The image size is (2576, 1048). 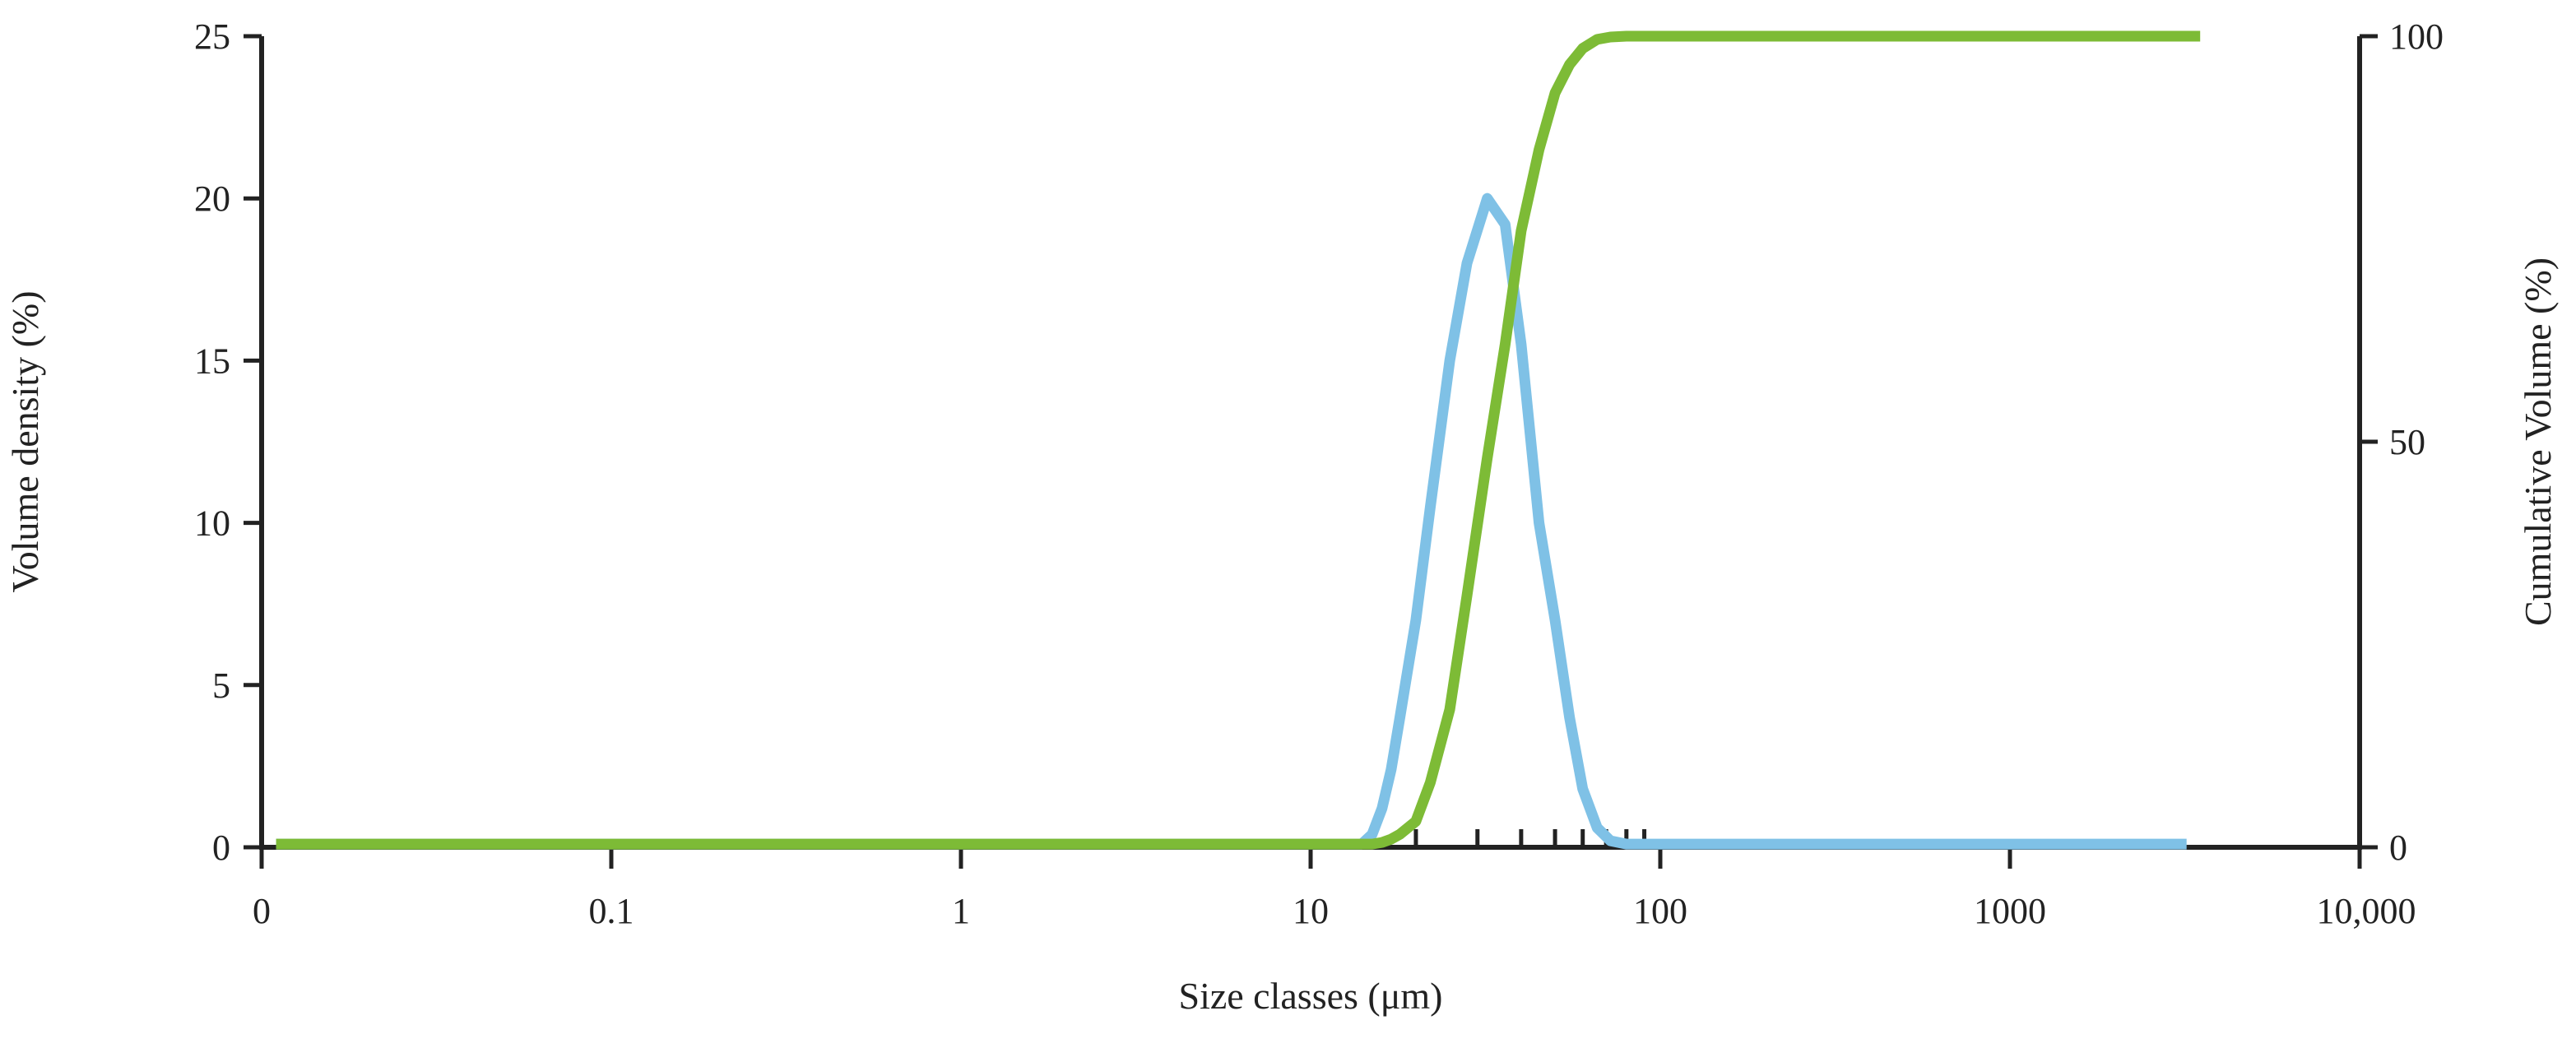 What do you see at coordinates (2366, 911) in the screenshot?
I see `x-tick-label: 10,000` at bounding box center [2366, 911].